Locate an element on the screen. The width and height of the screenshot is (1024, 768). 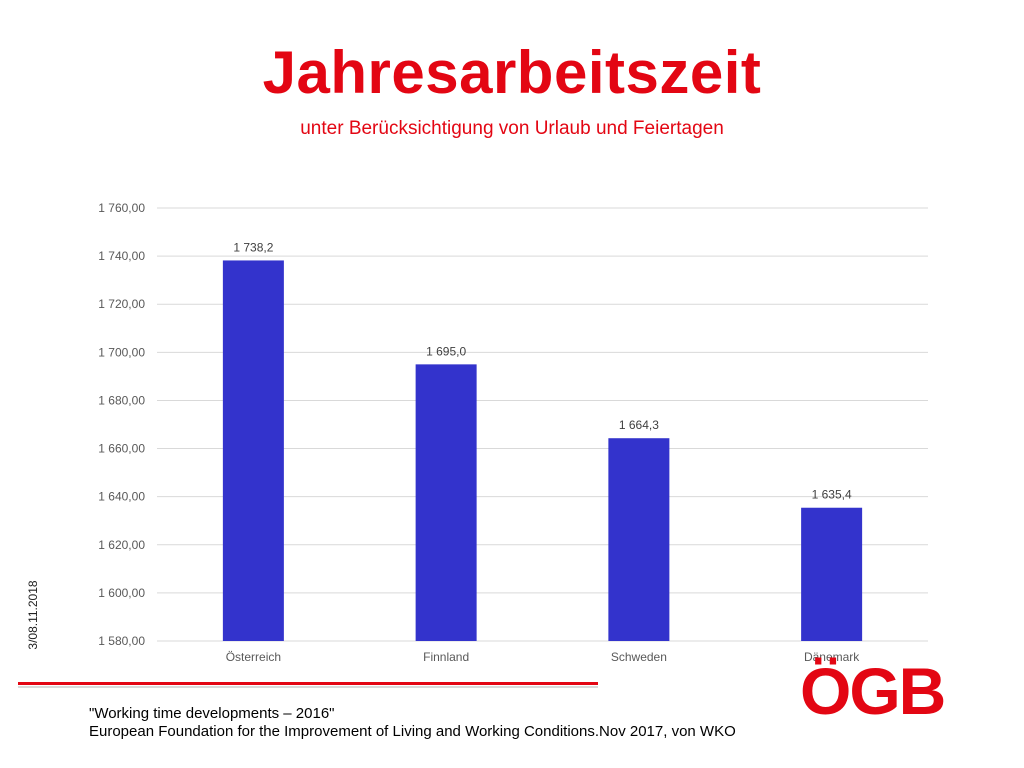
data-label: 1 695,0 is located at coordinates (446, 351).